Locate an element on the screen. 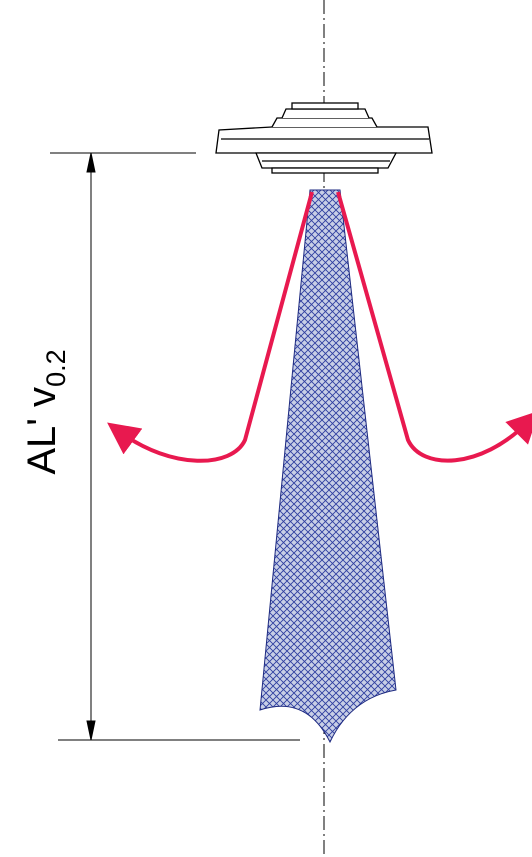 The width and height of the screenshot is (532, 857). dimension-label-subscript: 0.2 is located at coordinates (56, 368).